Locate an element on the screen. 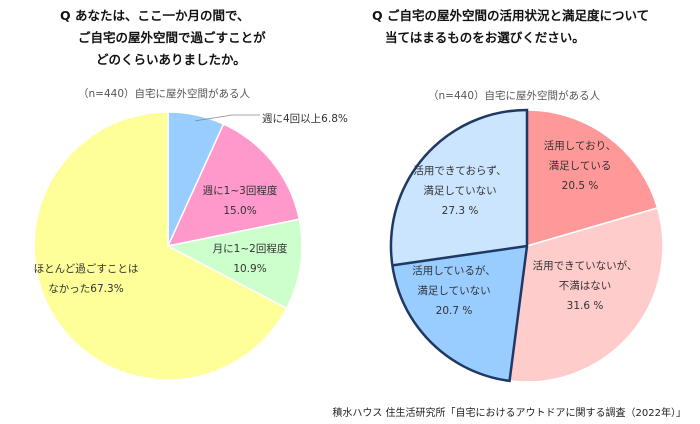  chart-1-slice-1-label: 週に4回以上6.8% is located at coordinates (305, 119).